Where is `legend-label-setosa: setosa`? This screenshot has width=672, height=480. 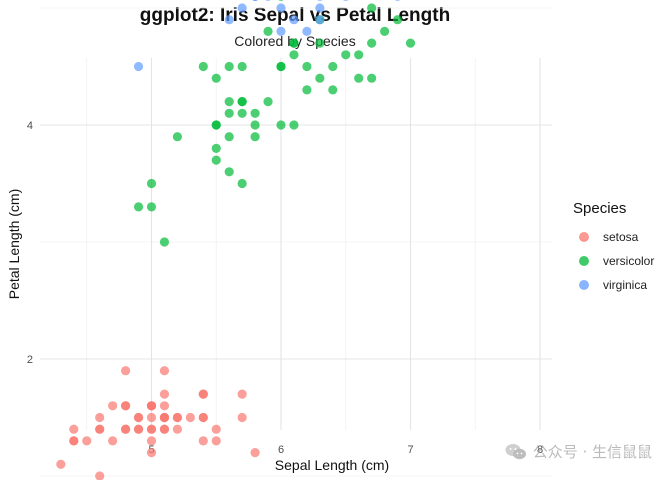
legend-label-setosa: setosa is located at coordinates (621, 237).